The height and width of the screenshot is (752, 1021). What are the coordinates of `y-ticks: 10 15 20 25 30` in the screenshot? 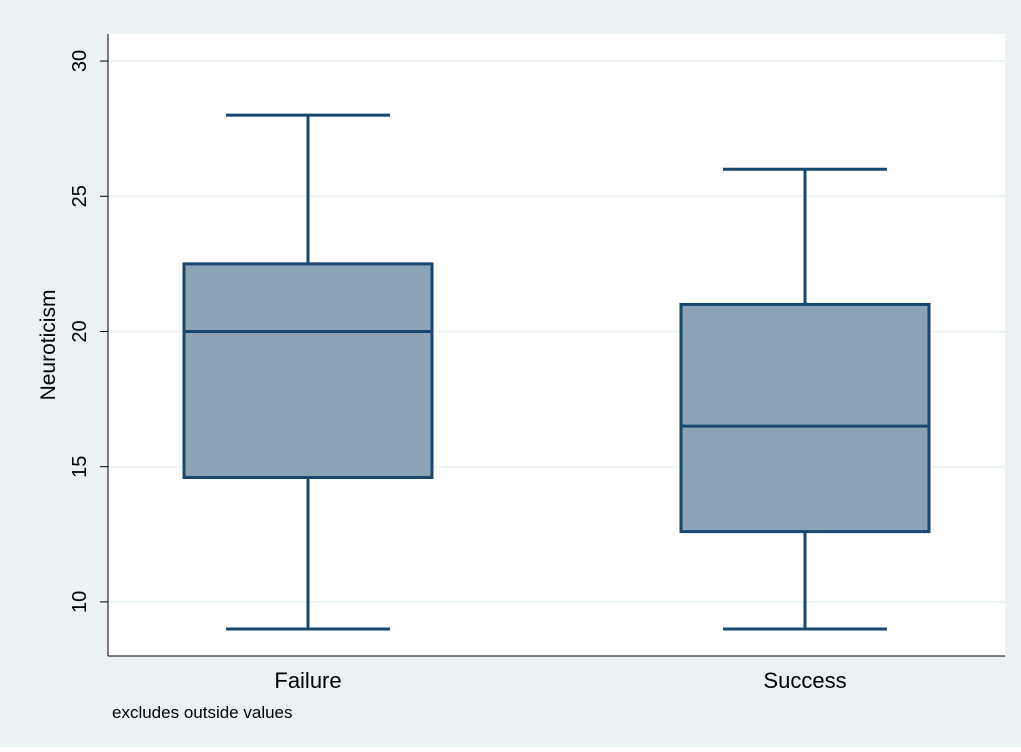 It's located at (88, 331).